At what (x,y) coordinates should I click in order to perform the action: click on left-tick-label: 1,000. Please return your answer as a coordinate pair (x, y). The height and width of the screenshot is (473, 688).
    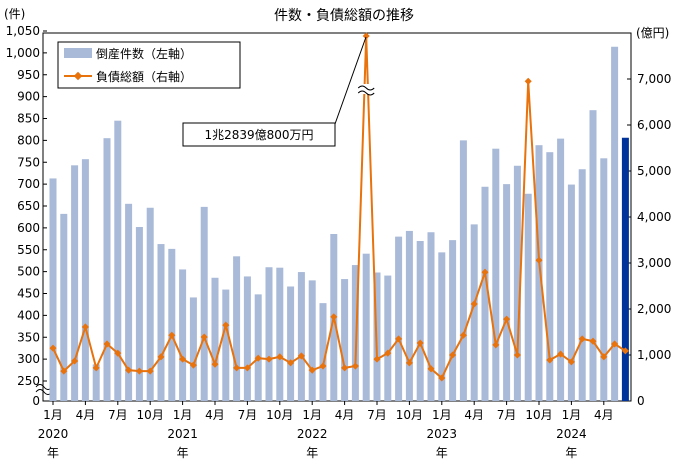
    Looking at the image, I should click on (23, 53).